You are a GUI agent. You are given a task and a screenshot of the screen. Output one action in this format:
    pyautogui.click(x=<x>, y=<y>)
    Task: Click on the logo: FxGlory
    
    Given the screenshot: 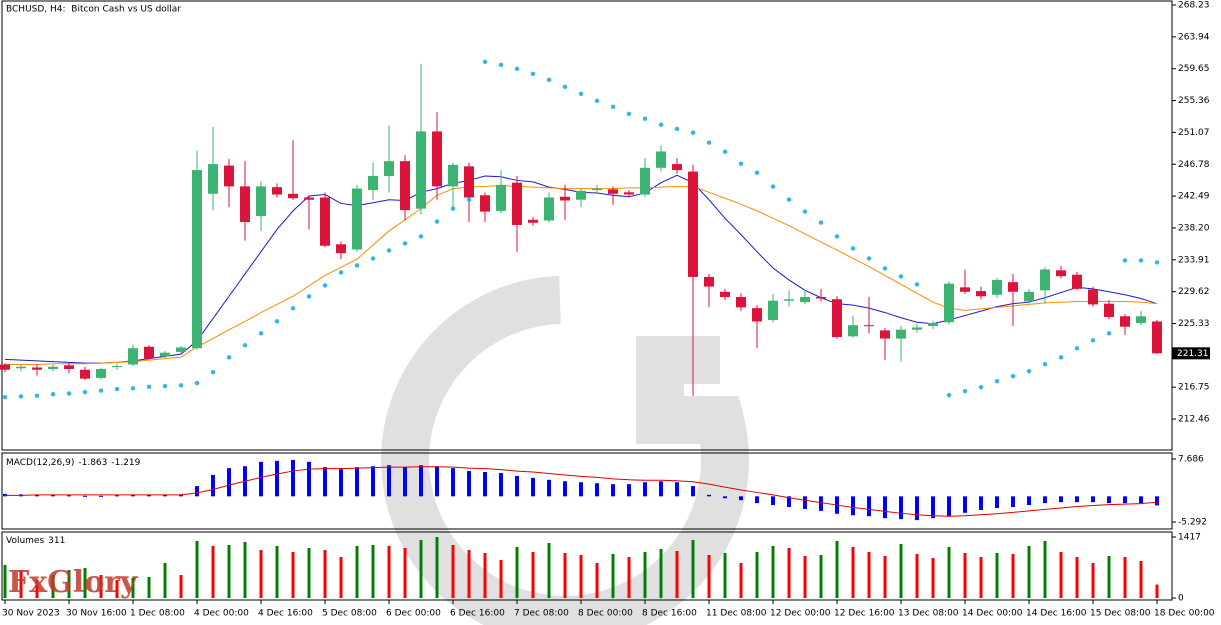 What is the action you would take?
    pyautogui.click(x=73, y=582)
    